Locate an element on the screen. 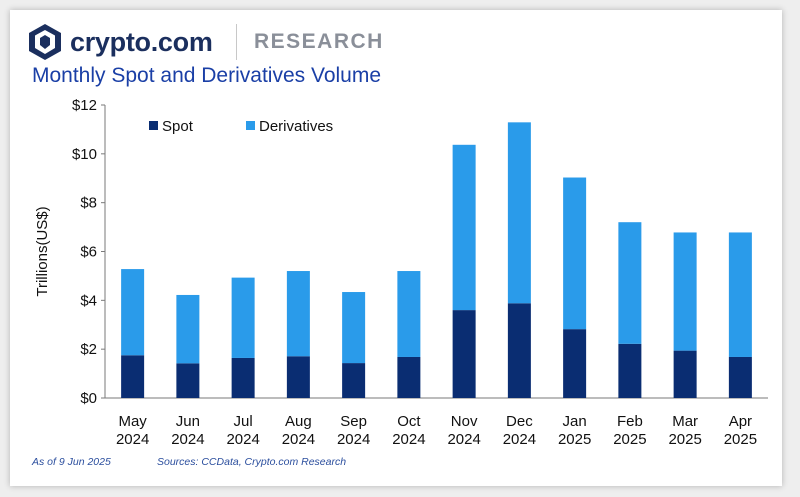 This screenshot has height=497, width=800. y-tick-label: $6 is located at coordinates (88, 252).